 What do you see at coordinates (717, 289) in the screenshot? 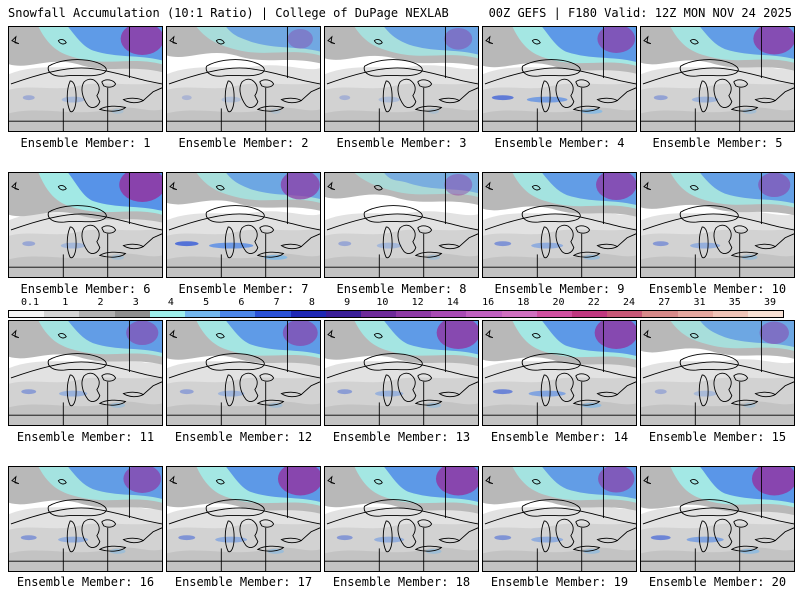
I see `ensemble-member-label: Ensemble Member: 10` at bounding box center [717, 289].